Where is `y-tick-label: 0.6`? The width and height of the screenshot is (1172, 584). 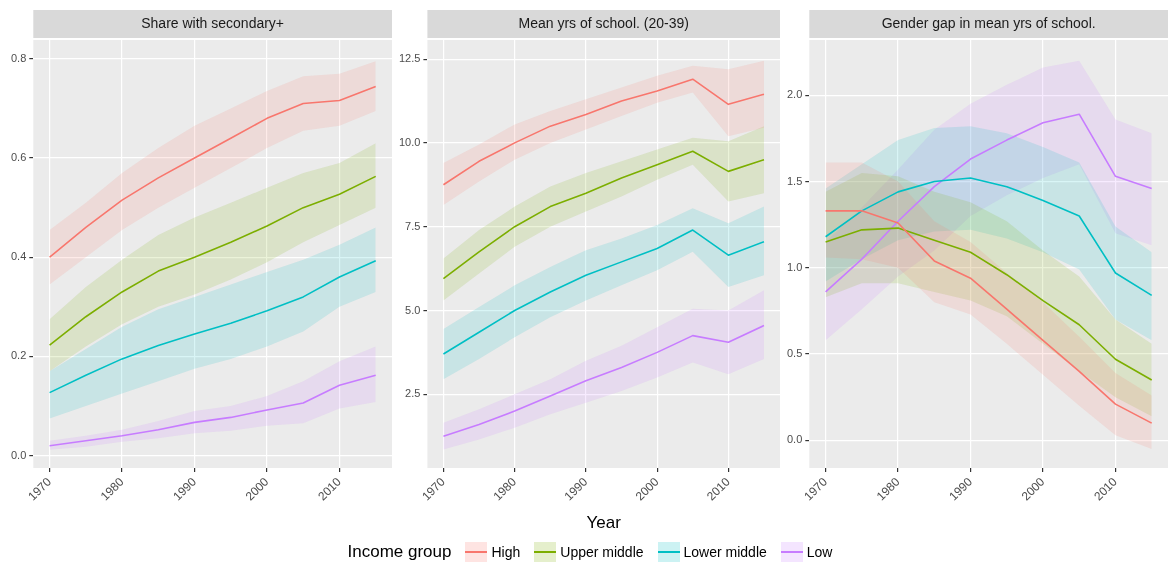
y-tick-label: 0.6 is located at coordinates (18, 157).